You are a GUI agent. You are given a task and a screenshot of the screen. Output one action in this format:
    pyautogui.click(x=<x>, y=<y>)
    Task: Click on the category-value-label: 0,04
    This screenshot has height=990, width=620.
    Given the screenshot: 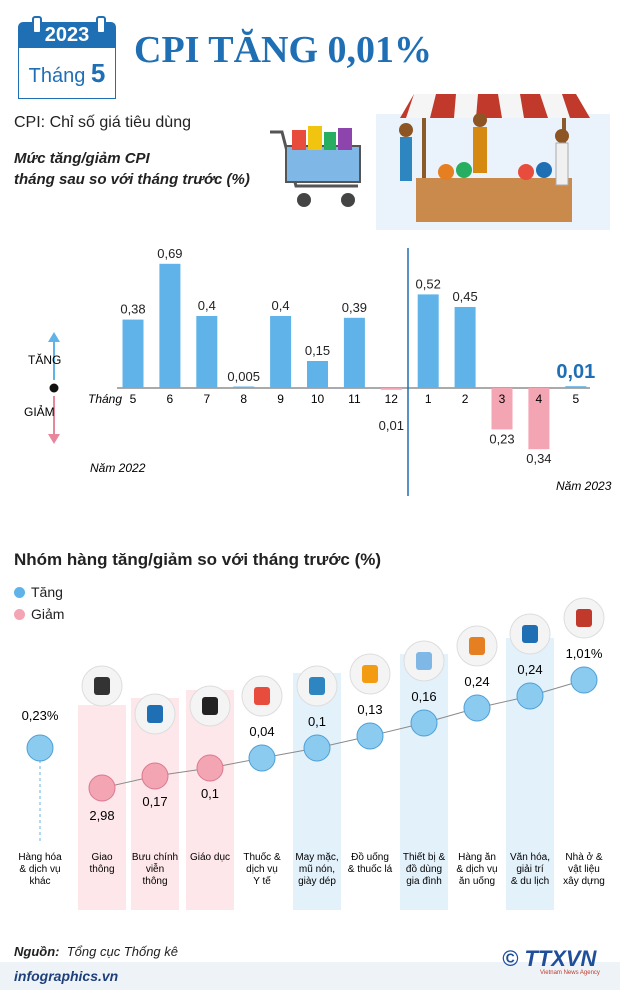 What is the action you would take?
    pyautogui.click(x=261, y=731)
    